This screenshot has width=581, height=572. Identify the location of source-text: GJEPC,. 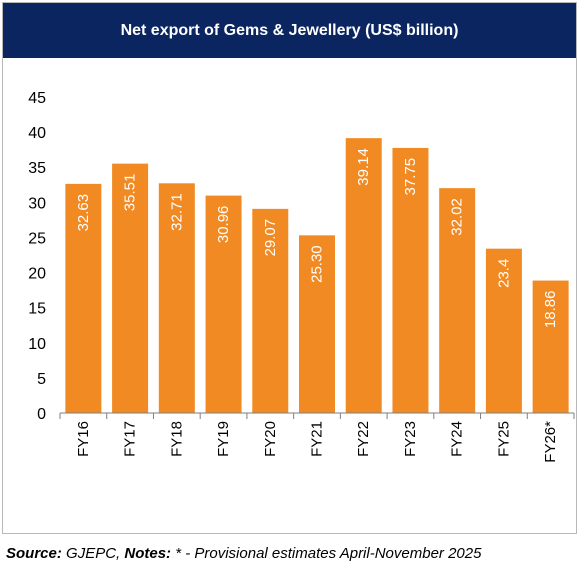
(93, 553).